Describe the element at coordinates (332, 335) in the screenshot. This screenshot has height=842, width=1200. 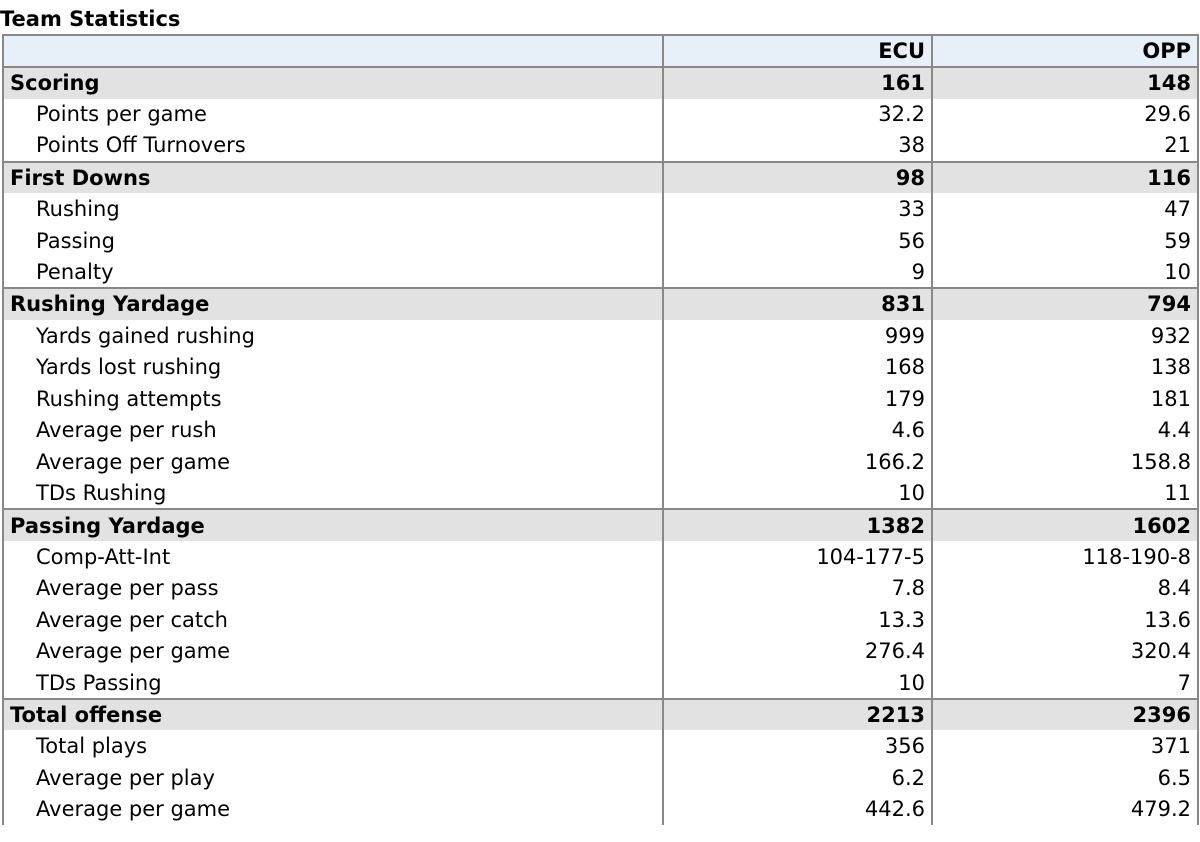
I see `stat-label: Yards gained rushing` at that location.